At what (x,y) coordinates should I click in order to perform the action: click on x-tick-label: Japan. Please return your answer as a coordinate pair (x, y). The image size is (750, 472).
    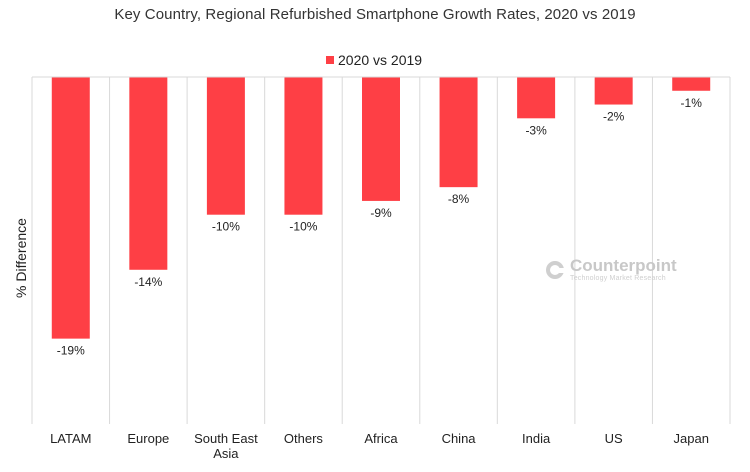
    Looking at the image, I should click on (691, 438).